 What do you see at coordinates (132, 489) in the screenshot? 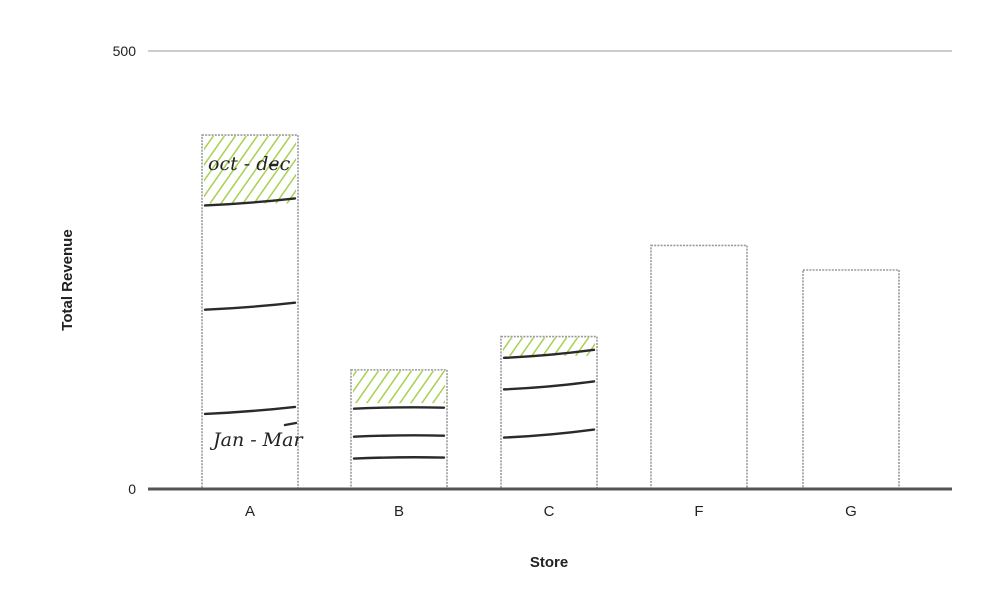
I see `y-tick-label-0: 0` at bounding box center [132, 489].